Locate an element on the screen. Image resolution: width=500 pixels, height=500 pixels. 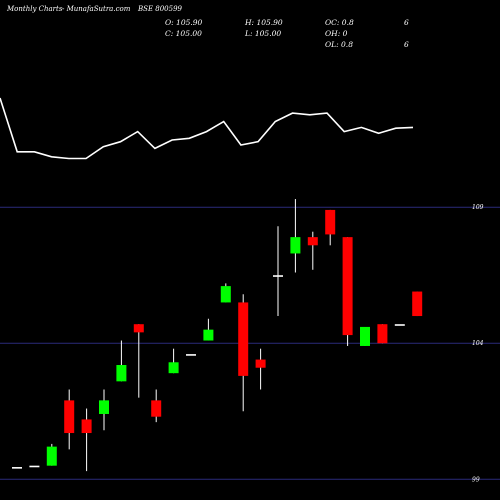
oc-value: OC: 0.8 is located at coordinates (339, 22).